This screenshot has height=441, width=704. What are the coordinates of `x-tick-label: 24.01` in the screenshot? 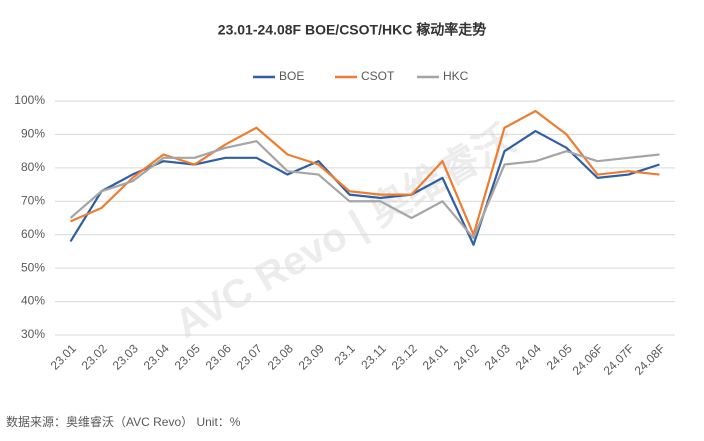 It's located at (435, 356).